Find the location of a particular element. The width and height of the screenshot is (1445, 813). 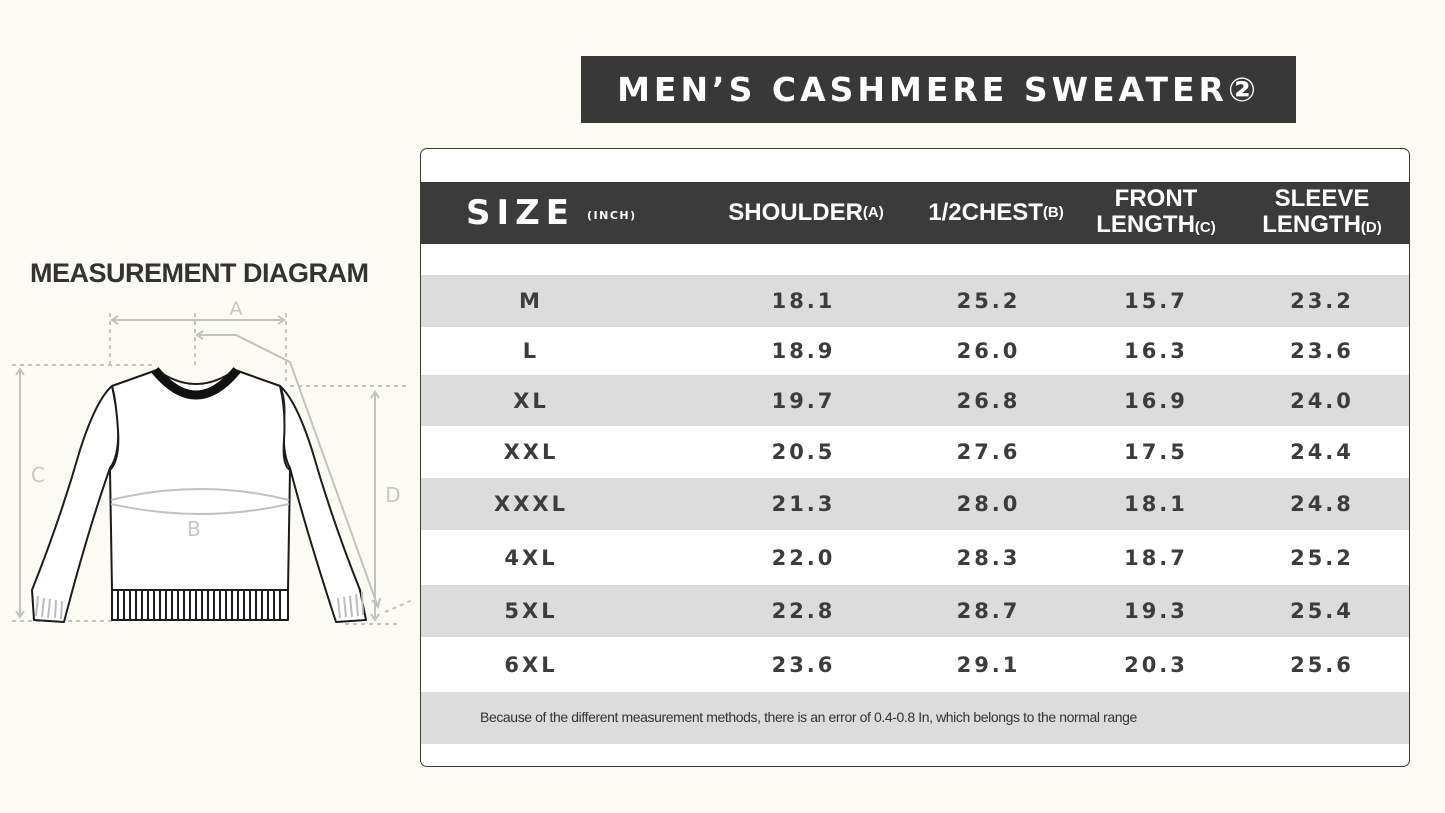

sleeve-length-guide is located at coordinates (351, 505).